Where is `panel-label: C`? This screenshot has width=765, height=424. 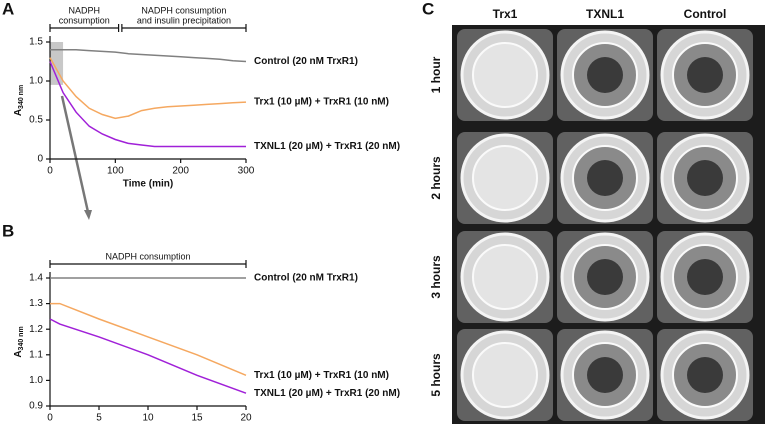 panel-label: C is located at coordinates (428, 9).